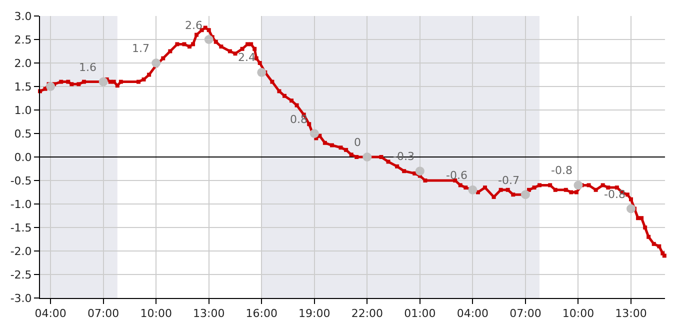 The image size is (685, 330). Describe the element at coordinates (193, 25) in the screenshot. I see `annotation: 2.6` at that location.